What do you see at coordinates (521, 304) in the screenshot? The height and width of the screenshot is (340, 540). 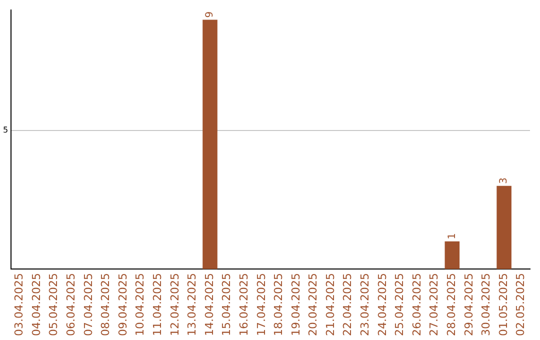 I see `x-tick-label: 02.05.2025` at bounding box center [521, 304].